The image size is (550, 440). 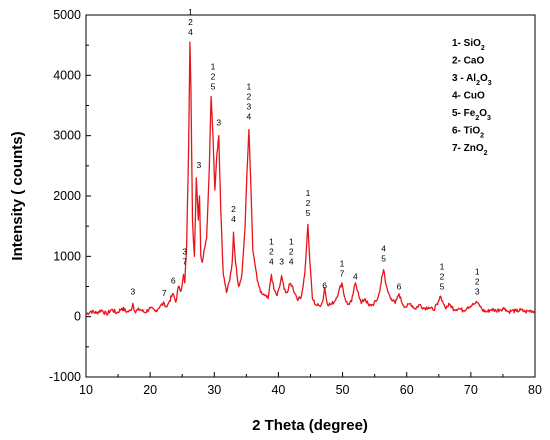 What do you see at coordinates (468, 45) in the screenshot?
I see `legend-entry: 1- SiO2` at bounding box center [468, 45].